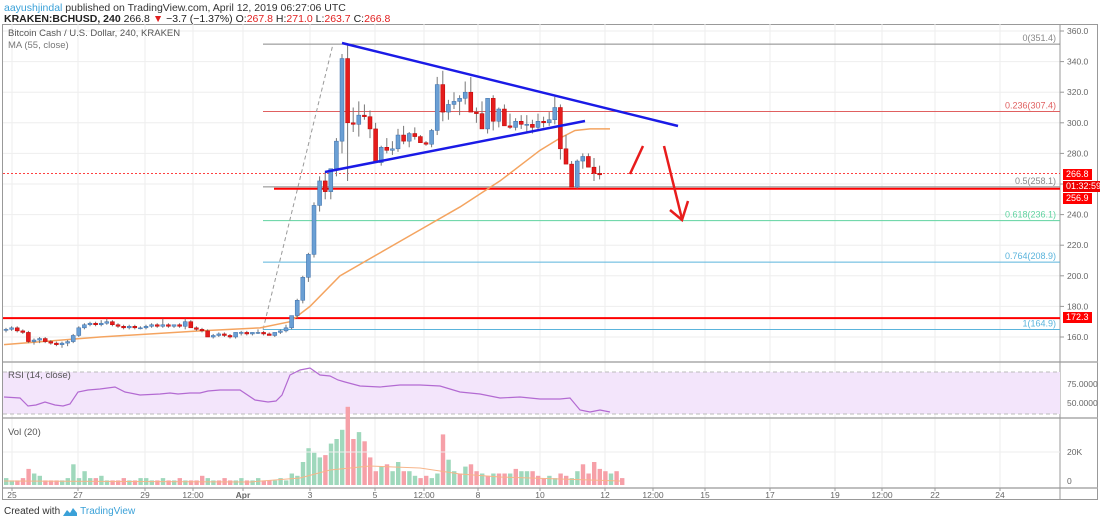 The height and width of the screenshot is (522, 1100). What do you see at coordinates (1078, 123) in the screenshot?
I see `price-axis-label: 300.0` at bounding box center [1078, 123].